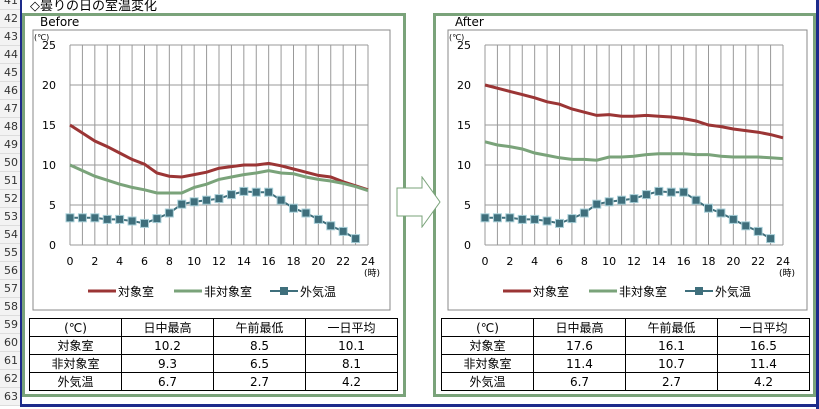 The width and height of the screenshot is (819, 409). What do you see at coordinates (10, 253) in the screenshot?
I see `row-number: 55` at bounding box center [10, 253].